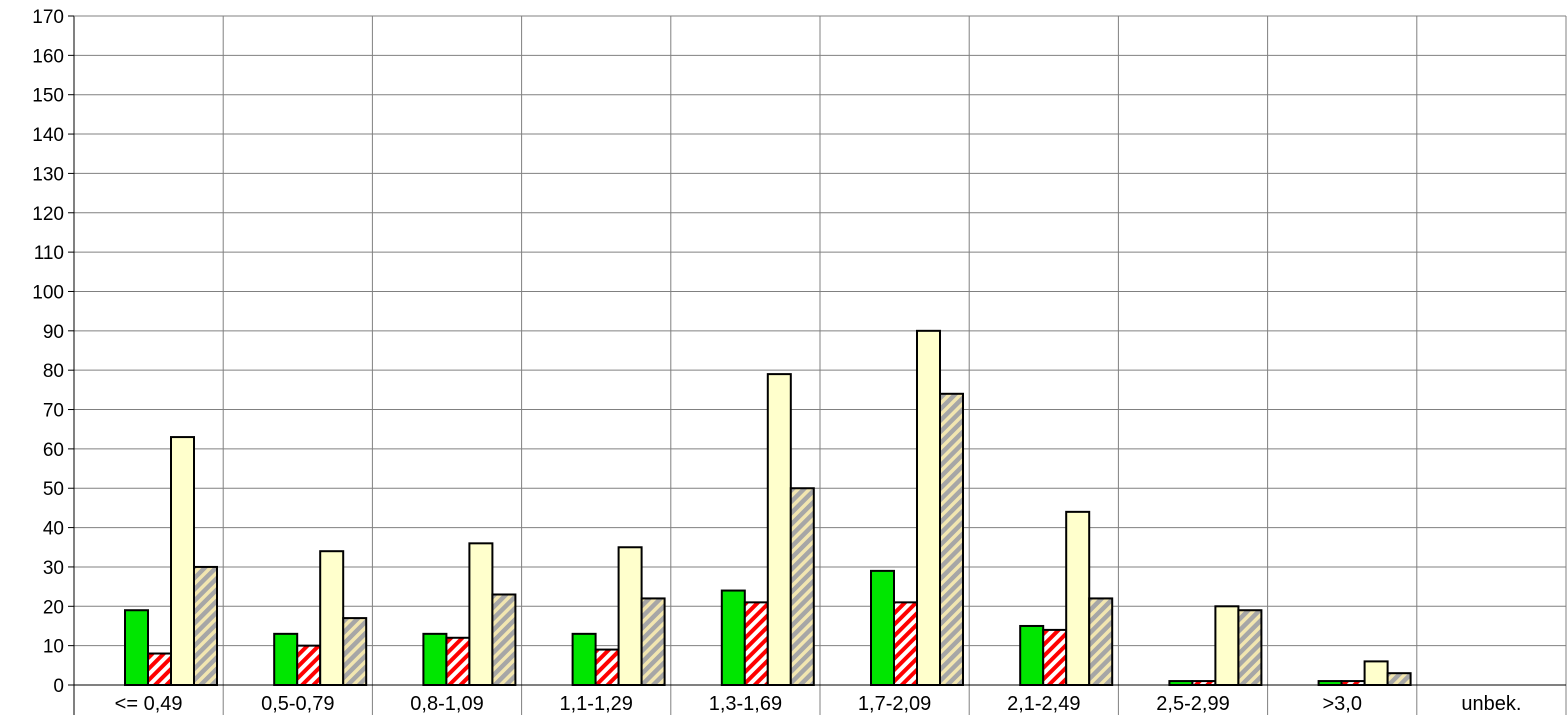 The image size is (1567, 715). Describe the element at coordinates (1192, 704) in the screenshot. I see `category-label: 2,5-2,99` at that location.